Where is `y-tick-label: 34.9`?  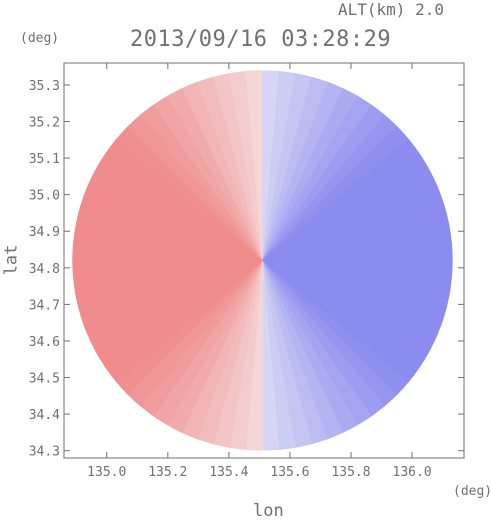
y-tick-label: 34.9 is located at coordinates (44, 232).